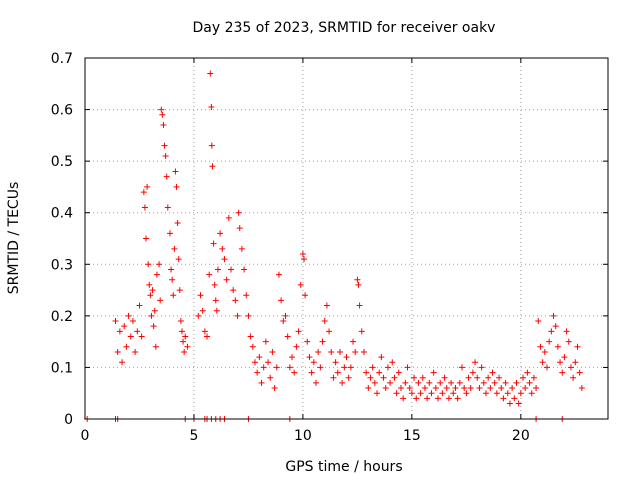  What do you see at coordinates (62, 265) in the screenshot?
I see `y-tick-label: 0.3` at bounding box center [62, 265].